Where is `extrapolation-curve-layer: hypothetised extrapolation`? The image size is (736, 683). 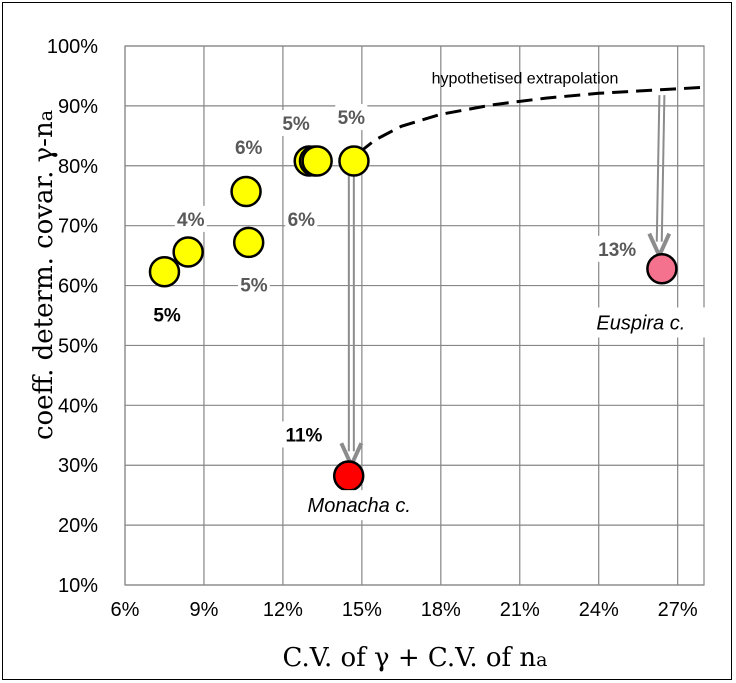 extrapolation-curve-layer: hypothetised extrapolation is located at coordinates (531, 112).